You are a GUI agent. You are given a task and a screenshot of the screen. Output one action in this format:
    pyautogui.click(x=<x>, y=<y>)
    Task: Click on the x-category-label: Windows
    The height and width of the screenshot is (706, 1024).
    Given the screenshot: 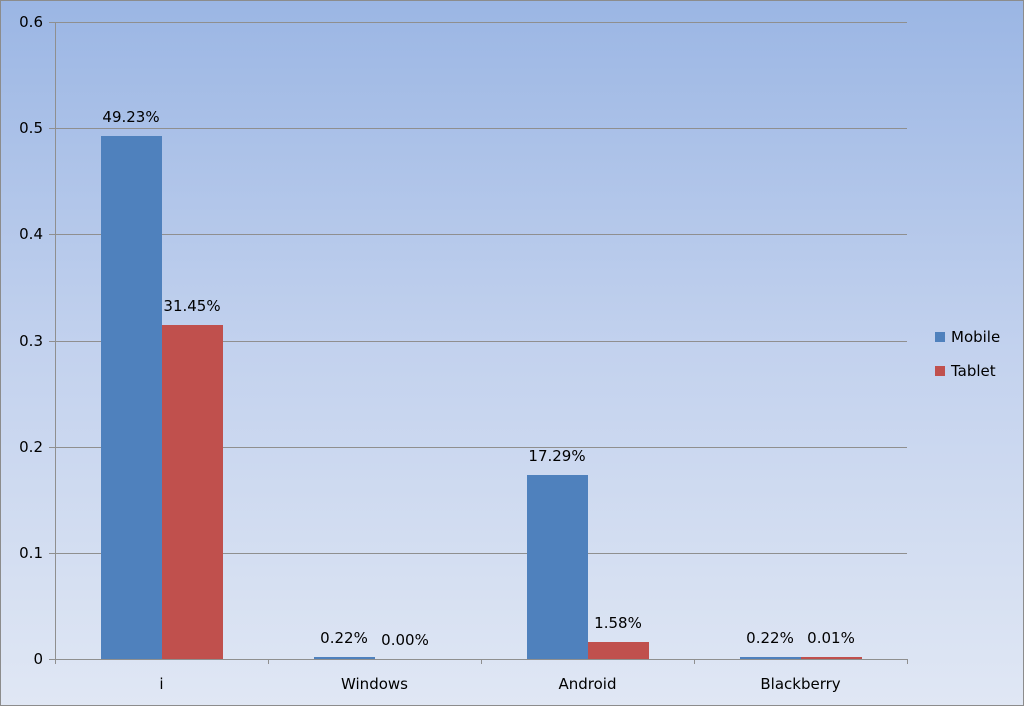 What is the action you would take?
    pyautogui.click(x=374, y=684)
    